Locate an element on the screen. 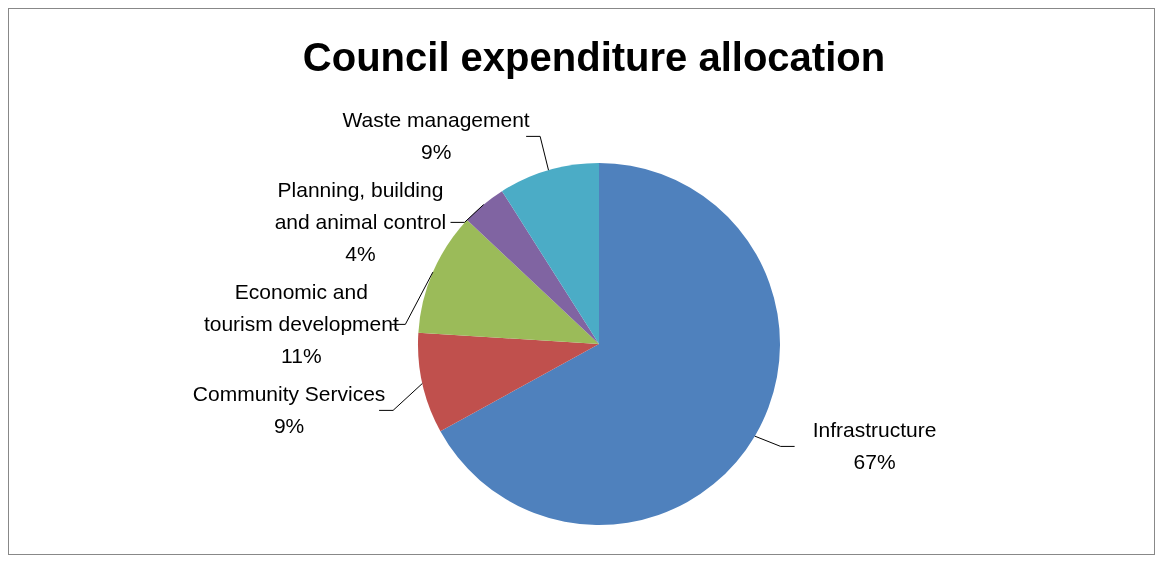 Image resolution: width=1163 pixels, height=566 pixels. data-label: 11% is located at coordinates (301, 356).